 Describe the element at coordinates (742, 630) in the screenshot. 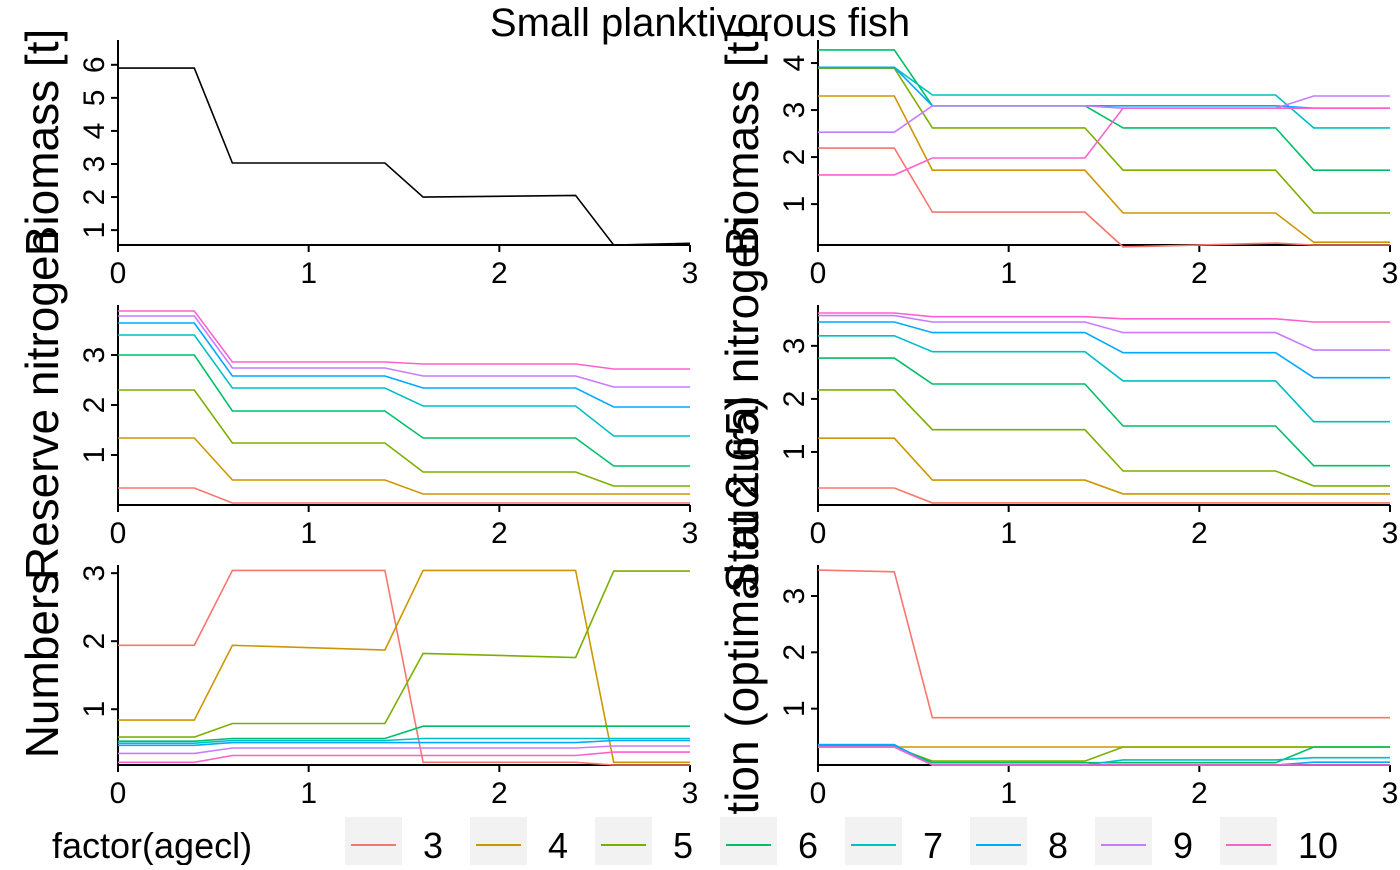

I see `y-axis-label: Condition (optimal at 2.65)` at that location.